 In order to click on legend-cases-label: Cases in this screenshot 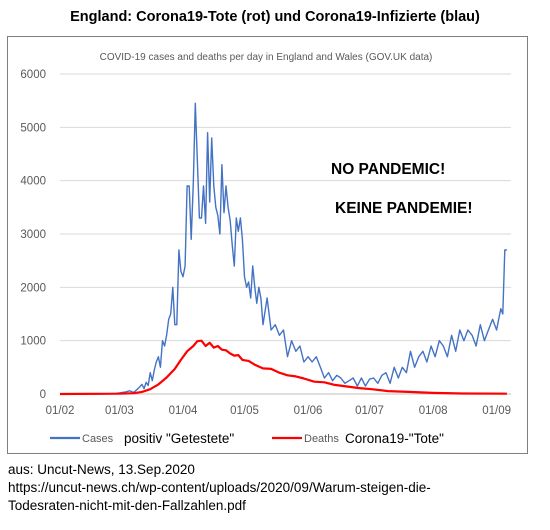, I will do `click(98, 439)`.